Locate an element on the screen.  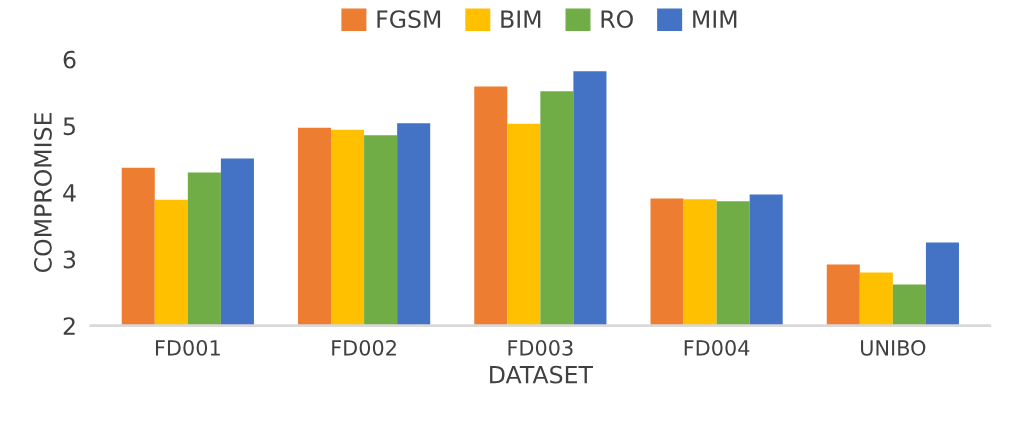
x-tick-label: FD003 is located at coordinates (540, 347).